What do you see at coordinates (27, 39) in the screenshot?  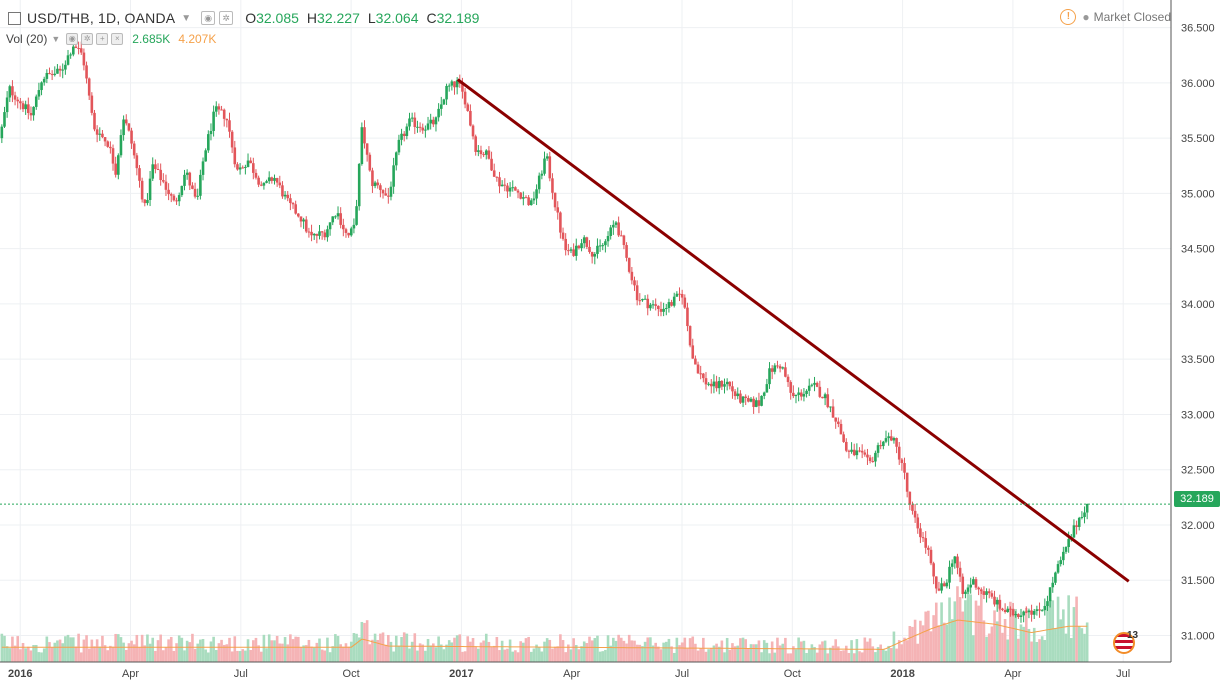 I see `volume-label: Vol (20)` at bounding box center [27, 39].